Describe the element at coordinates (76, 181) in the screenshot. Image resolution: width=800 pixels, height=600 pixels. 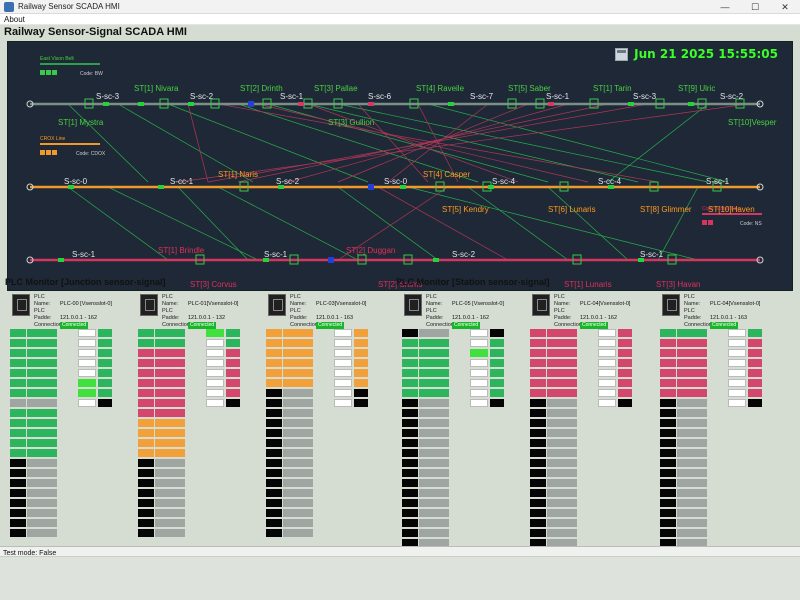
I see `sensor-label: S-sc-0` at that location.